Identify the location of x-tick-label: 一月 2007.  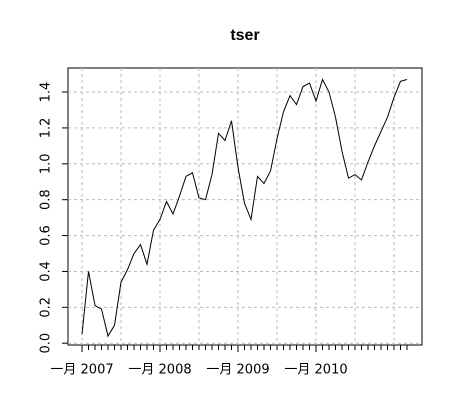
(81, 370).